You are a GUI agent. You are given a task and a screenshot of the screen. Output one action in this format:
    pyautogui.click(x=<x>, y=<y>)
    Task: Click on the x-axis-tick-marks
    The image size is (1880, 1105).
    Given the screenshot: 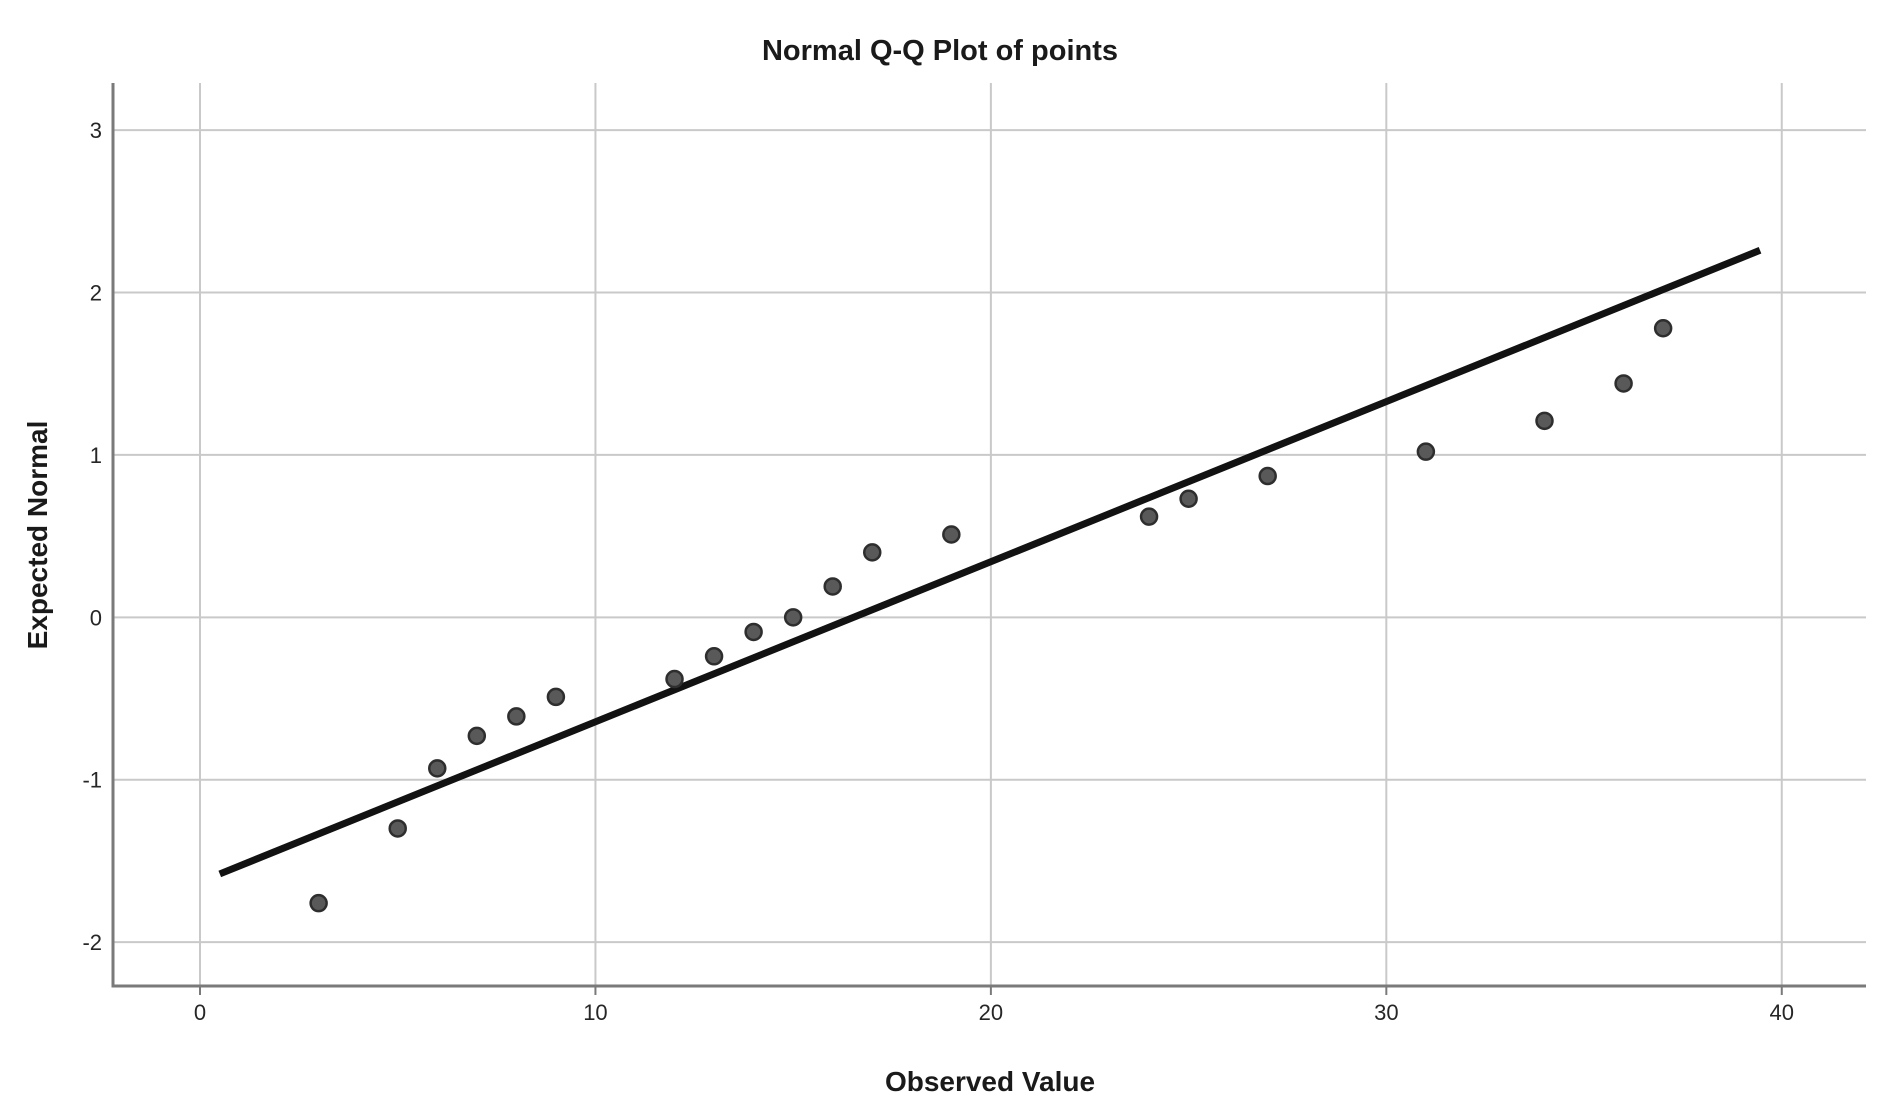 What is the action you would take?
    pyautogui.click(x=990, y=990)
    